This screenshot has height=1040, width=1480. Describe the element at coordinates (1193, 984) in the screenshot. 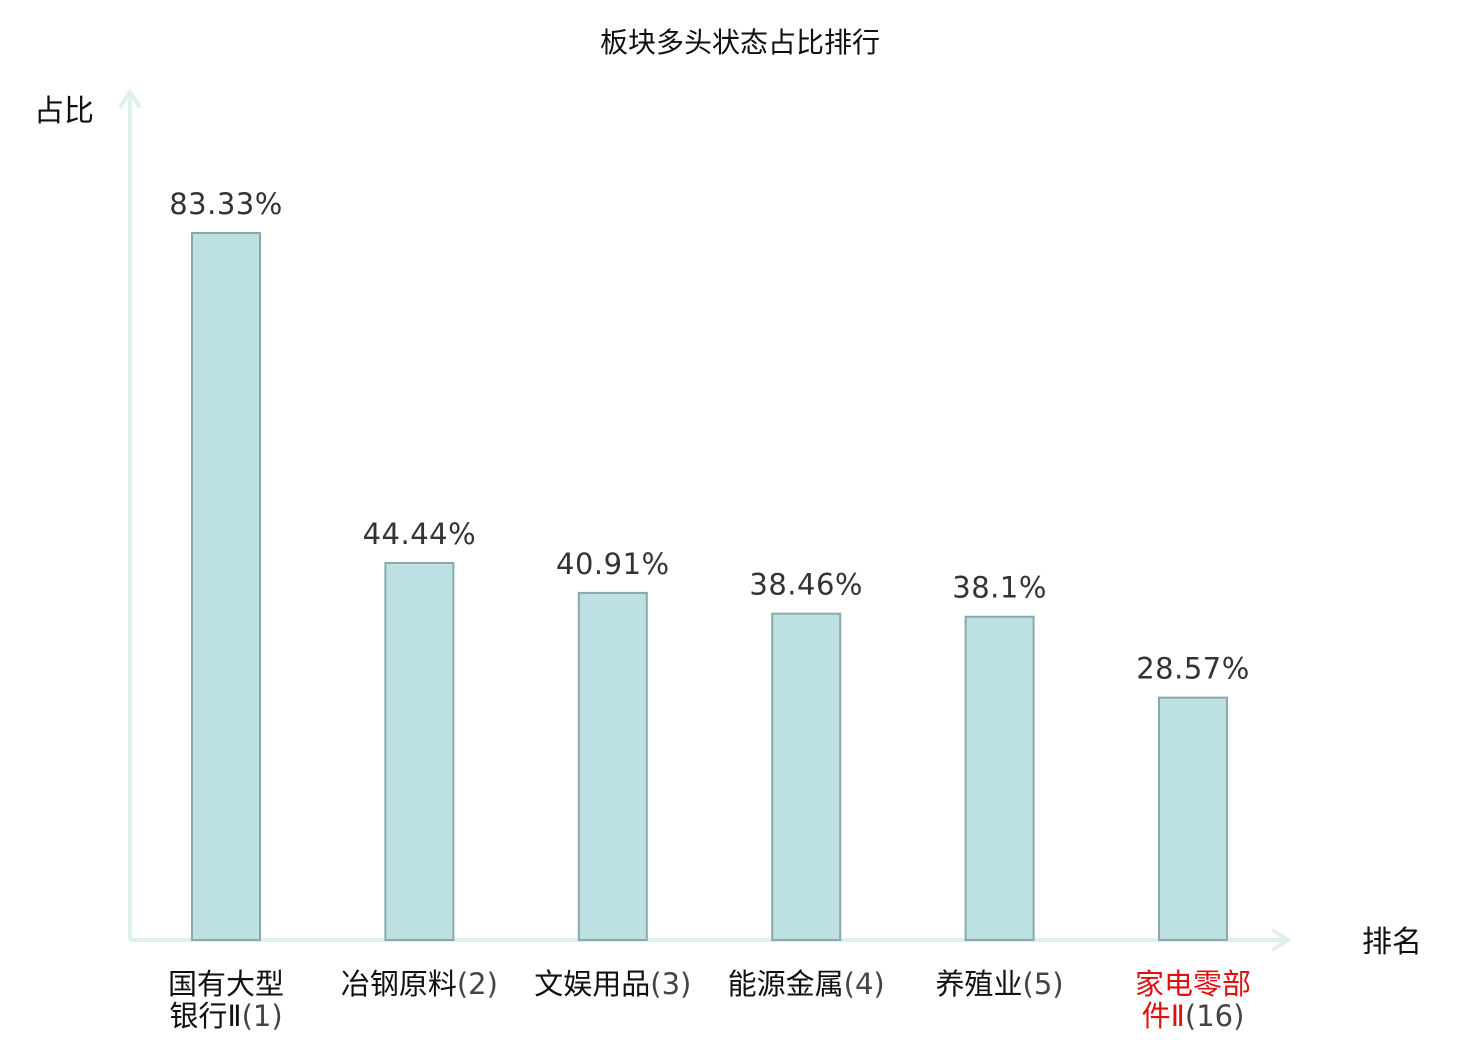

I see `category-label: 家电零部` at that location.